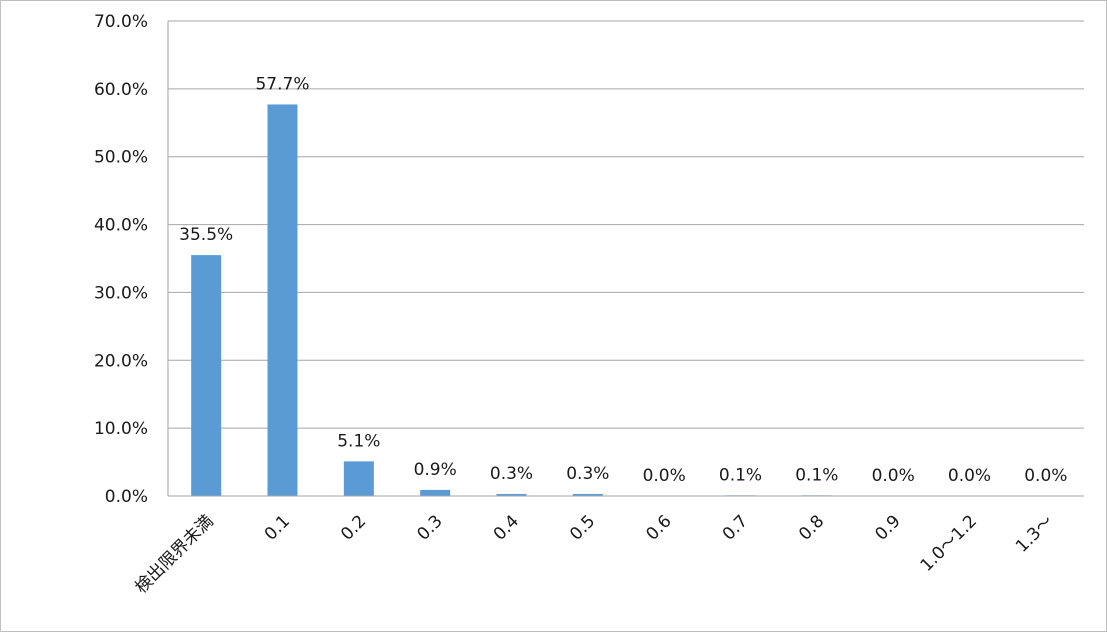 This screenshot has height=632, width=1107. I want to click on x-tick-label: 0.3, so click(429, 527).